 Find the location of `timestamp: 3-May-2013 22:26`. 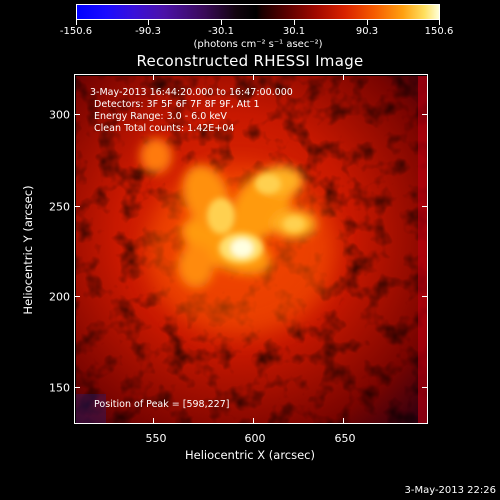

timestamp: 3-May-2013 22:26 is located at coordinates (450, 490).